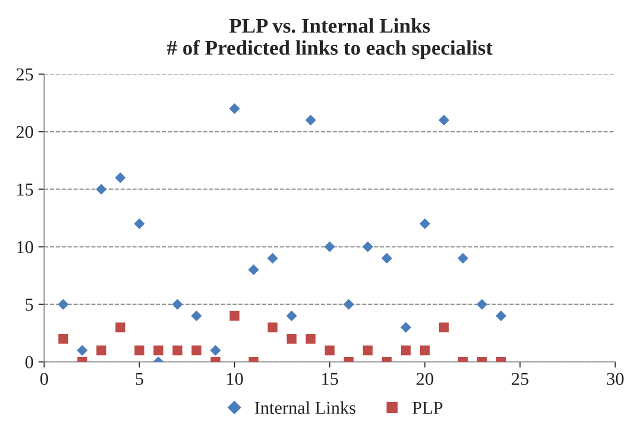  What do you see at coordinates (615, 379) in the screenshot?
I see `x-tick-label: 30` at bounding box center [615, 379].